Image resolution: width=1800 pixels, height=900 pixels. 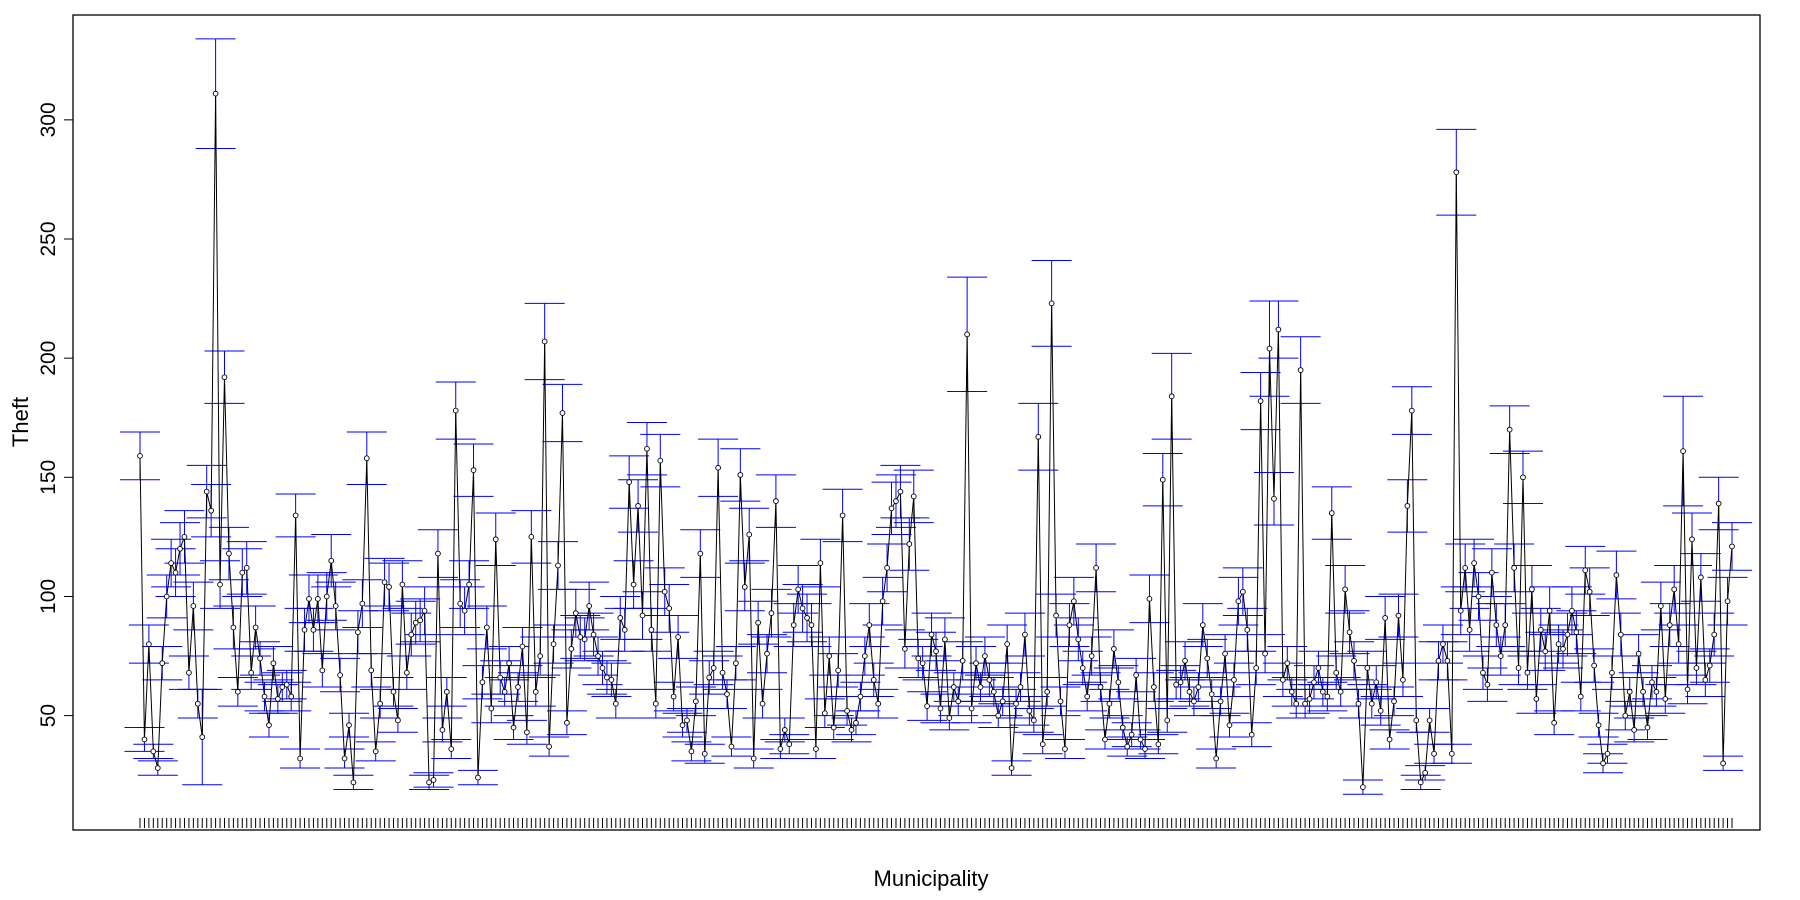 I want to click on x-axis-ticks, so click(x=936, y=823).